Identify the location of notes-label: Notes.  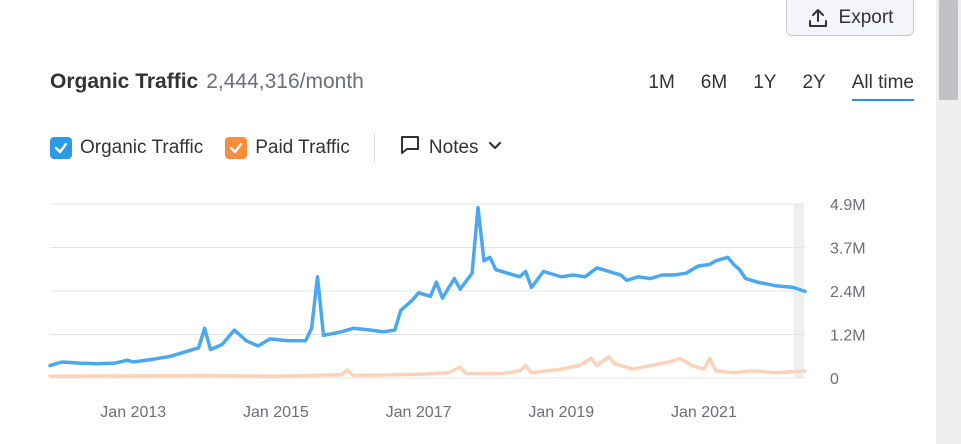
(453, 147).